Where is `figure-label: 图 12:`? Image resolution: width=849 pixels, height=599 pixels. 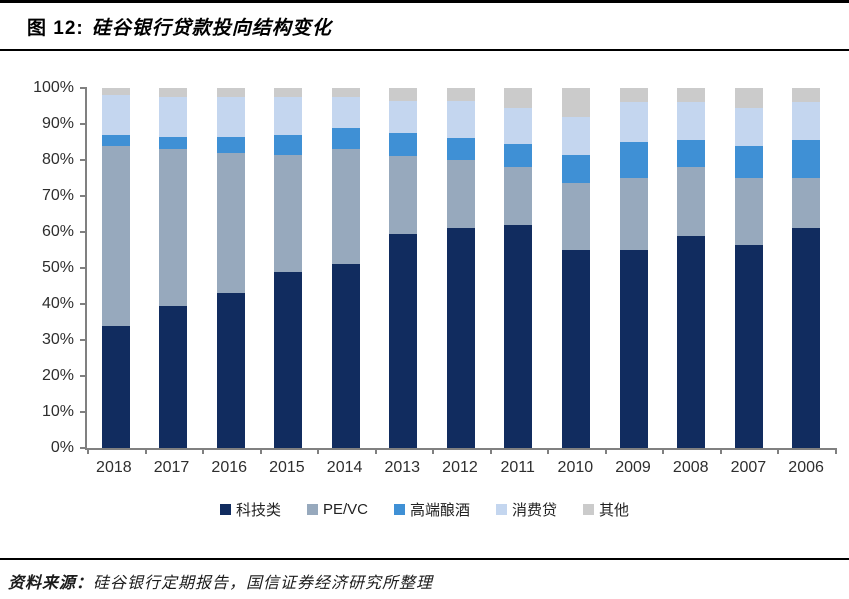 figure-label: 图 12: is located at coordinates (55, 28).